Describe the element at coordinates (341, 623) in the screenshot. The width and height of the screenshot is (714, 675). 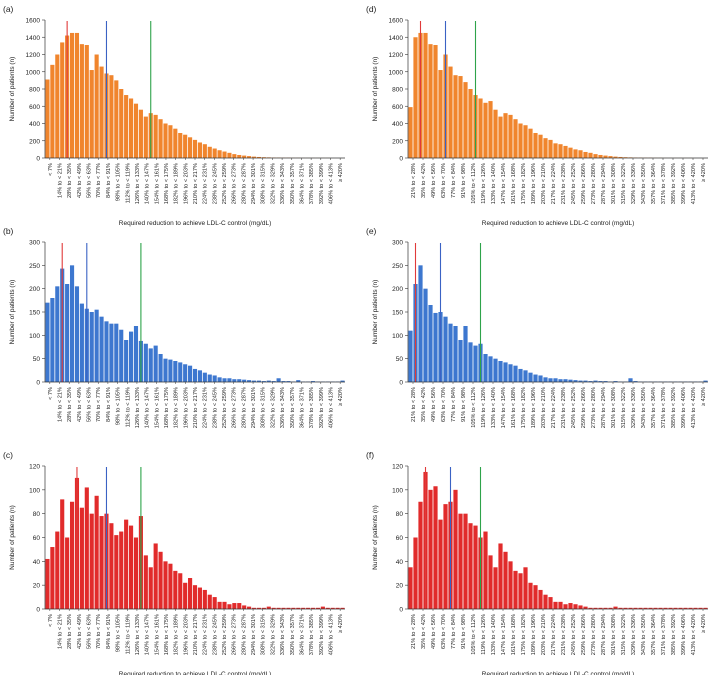
I see `x-tick-label: ≥ 420%` at that location.